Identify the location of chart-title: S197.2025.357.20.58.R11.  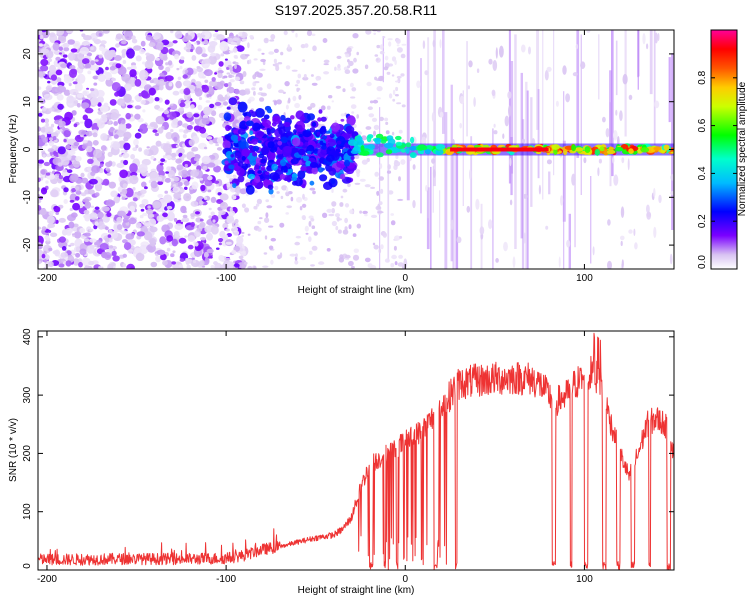
(356, 10).